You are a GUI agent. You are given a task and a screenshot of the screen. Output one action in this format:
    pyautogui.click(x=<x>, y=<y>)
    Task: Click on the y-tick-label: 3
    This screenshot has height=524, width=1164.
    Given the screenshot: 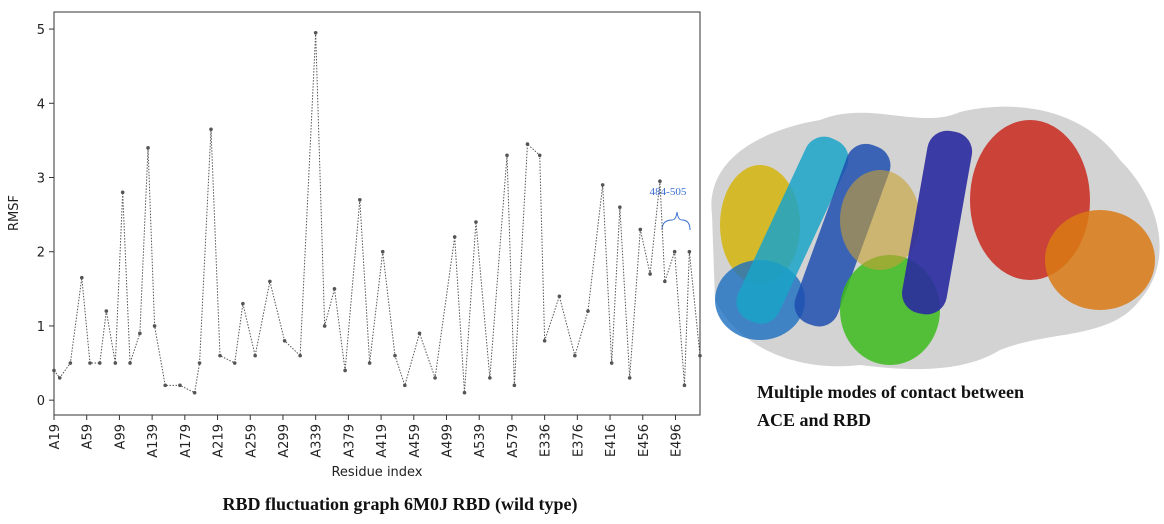 What is the action you would take?
    pyautogui.click(x=41, y=179)
    